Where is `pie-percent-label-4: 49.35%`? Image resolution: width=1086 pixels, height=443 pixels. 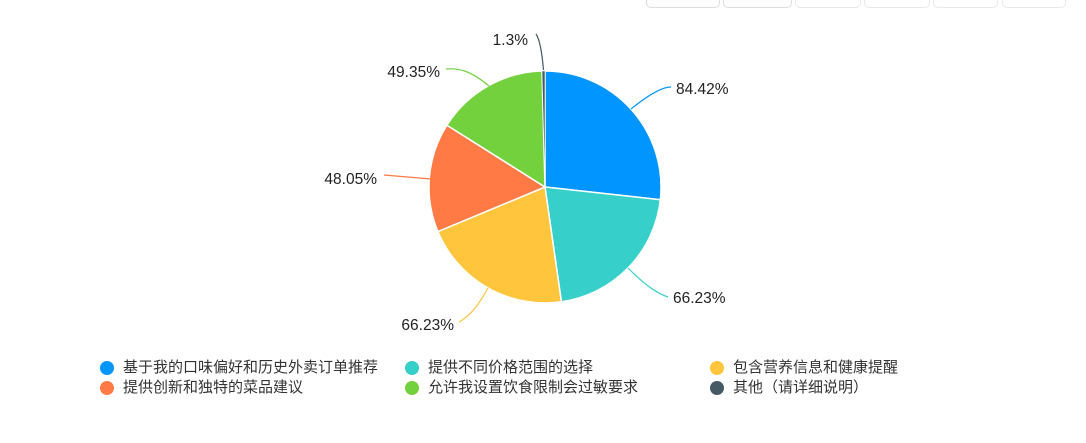 pie-percent-label-4: 49.35% is located at coordinates (413, 72).